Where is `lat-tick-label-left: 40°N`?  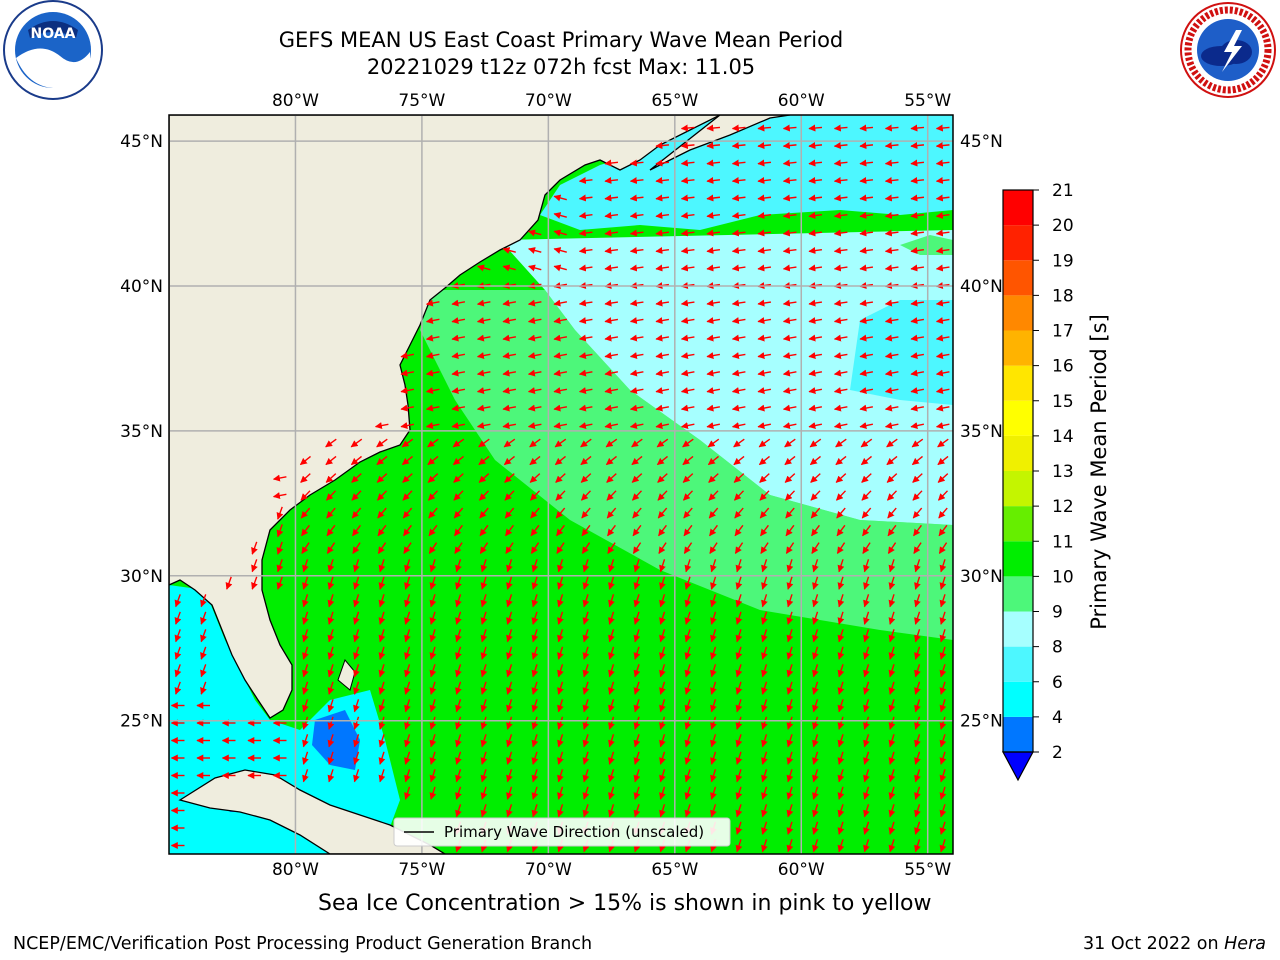
lat-tick-label-left: 40°N is located at coordinates (141, 287).